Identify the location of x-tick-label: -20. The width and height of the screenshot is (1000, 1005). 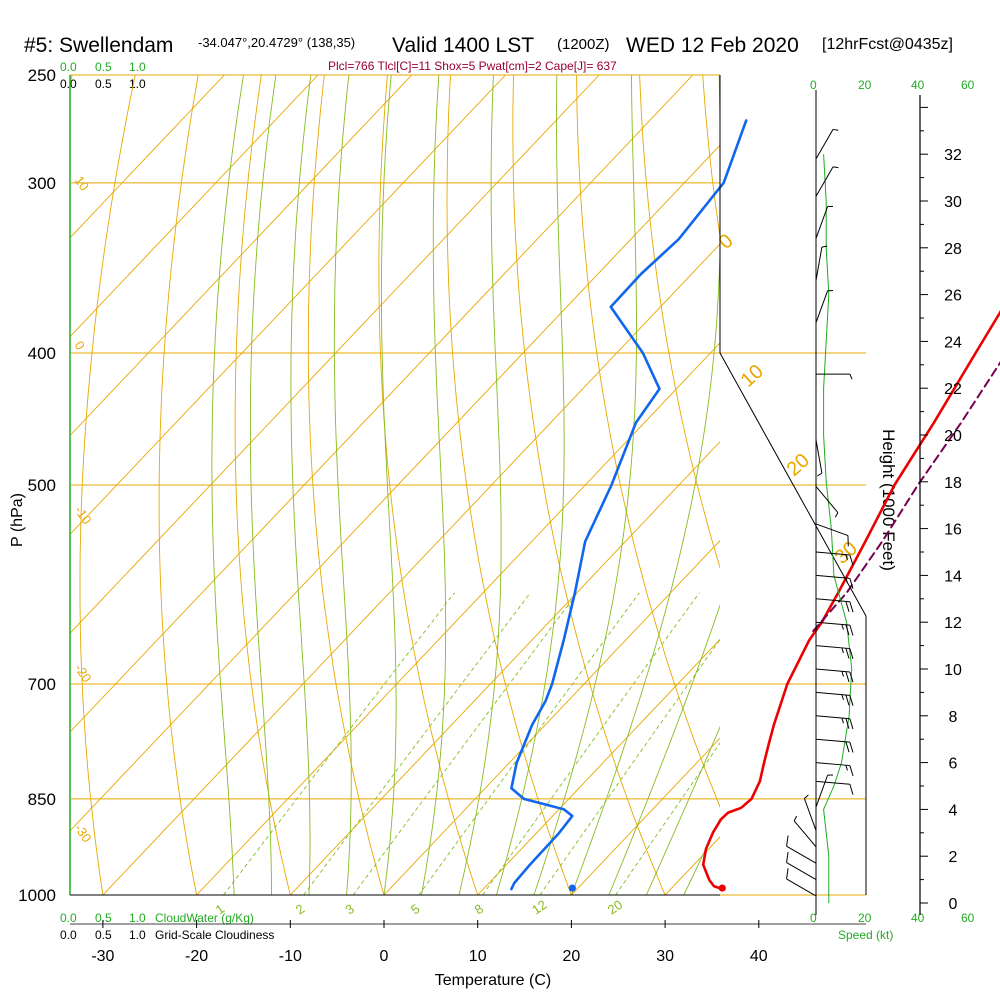
(196, 956).